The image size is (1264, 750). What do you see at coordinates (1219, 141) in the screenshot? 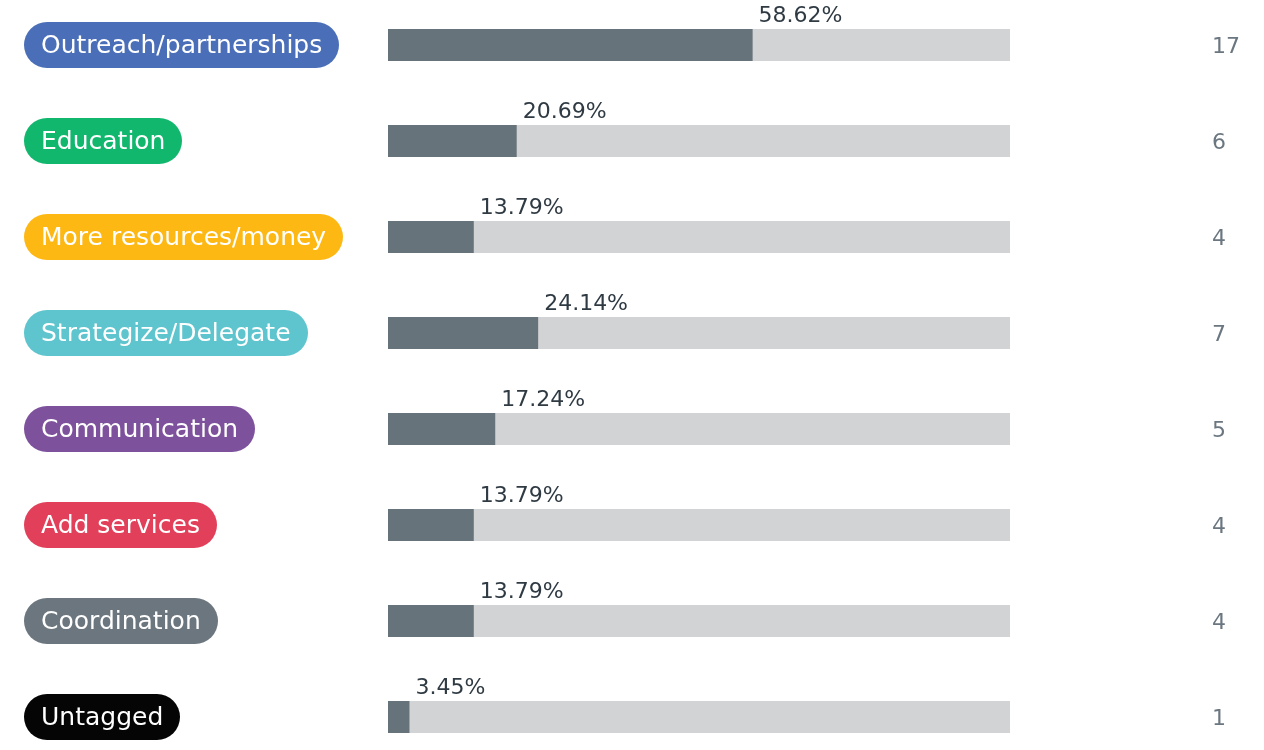
I see `text: 6` at bounding box center [1219, 141].